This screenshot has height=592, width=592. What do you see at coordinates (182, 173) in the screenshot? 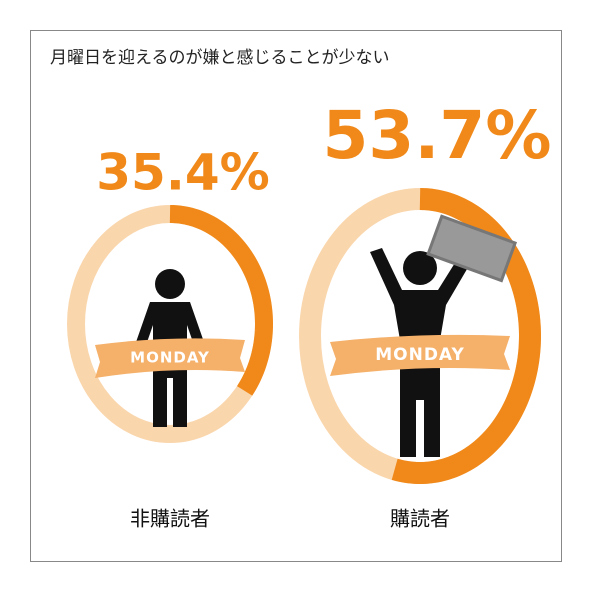
I see `value-label: 35.4%` at bounding box center [182, 173].